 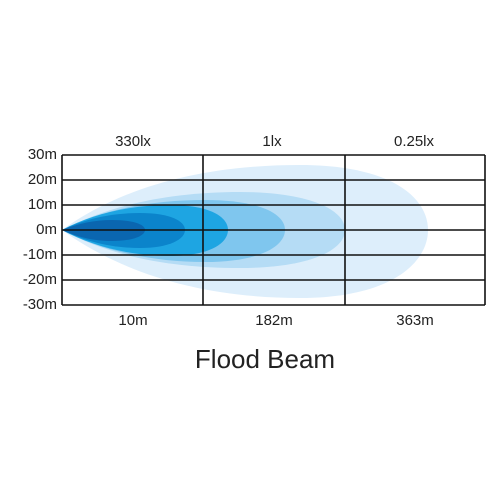 I want to click on width-labels: 30m 20m 10m 0m -10m -20m -30m, so click(x=40, y=229).